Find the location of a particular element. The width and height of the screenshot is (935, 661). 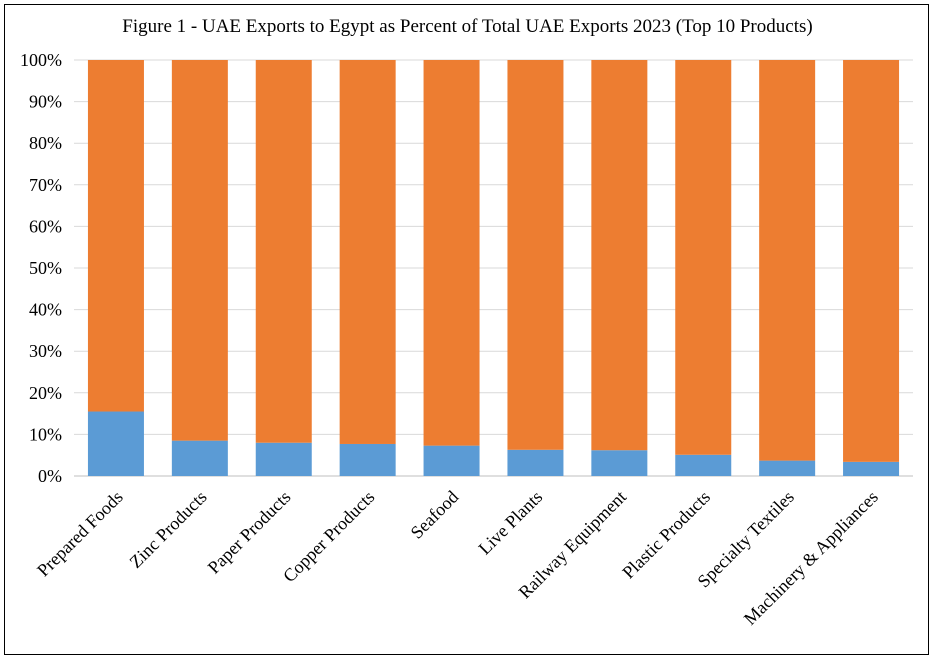

y-axis-tick-labels: 0% 10% 20% 30% 40% 50% 60% 70% 80% 90% 100% is located at coordinates (41, 268).